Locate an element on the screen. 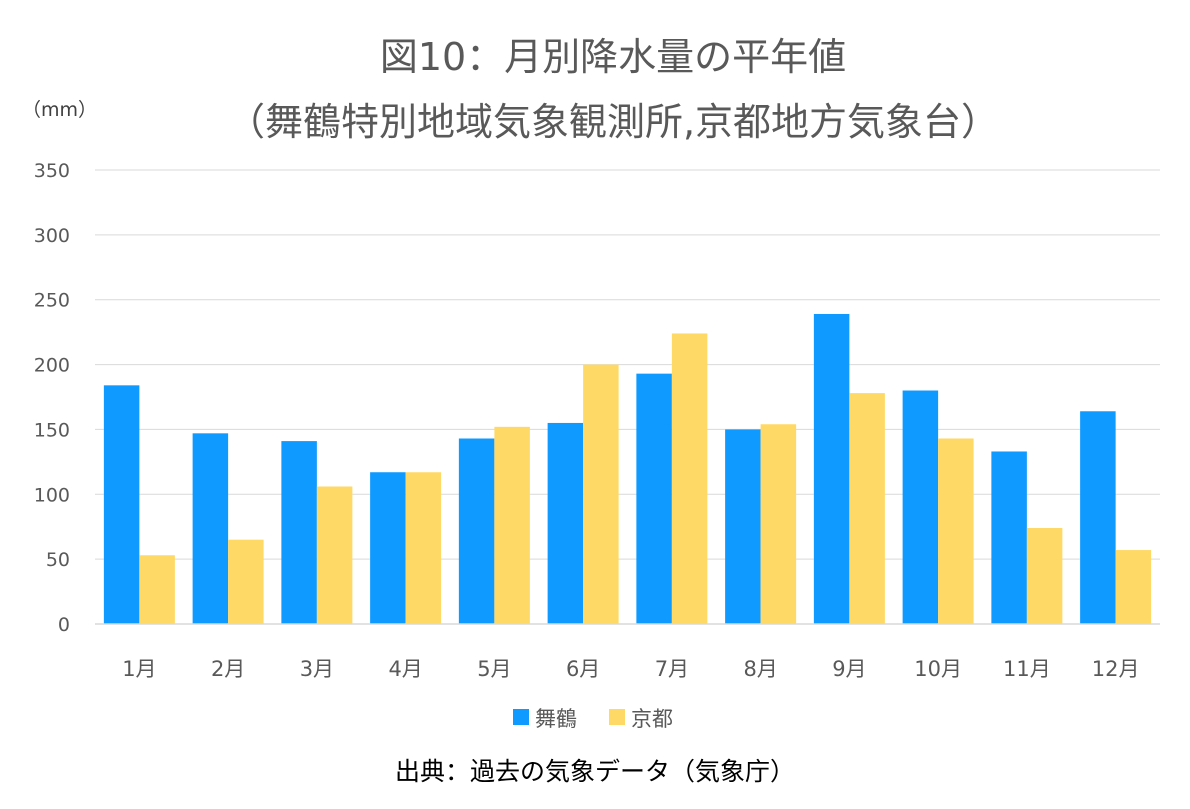 This screenshot has width=1190, height=809. legend-swatch-kyoto is located at coordinates (617, 717).